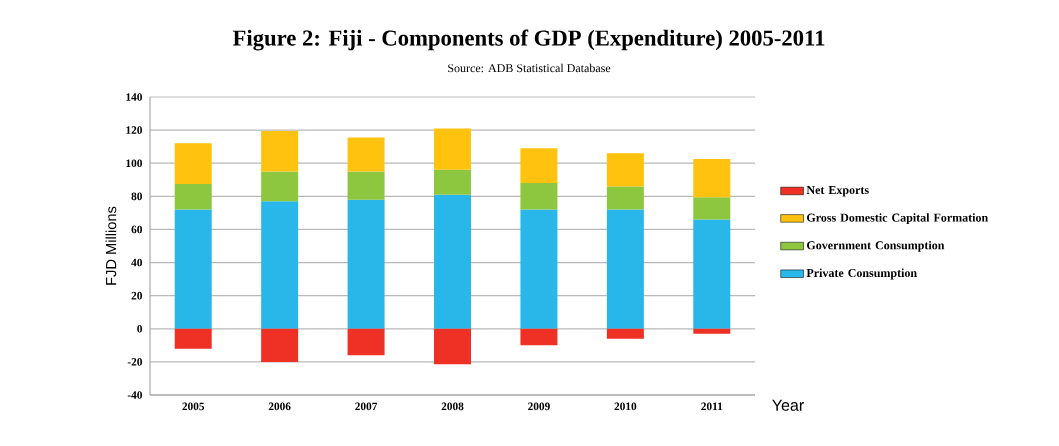  What do you see at coordinates (539, 406) in the screenshot?
I see `x-tick-label: 2009` at bounding box center [539, 406].